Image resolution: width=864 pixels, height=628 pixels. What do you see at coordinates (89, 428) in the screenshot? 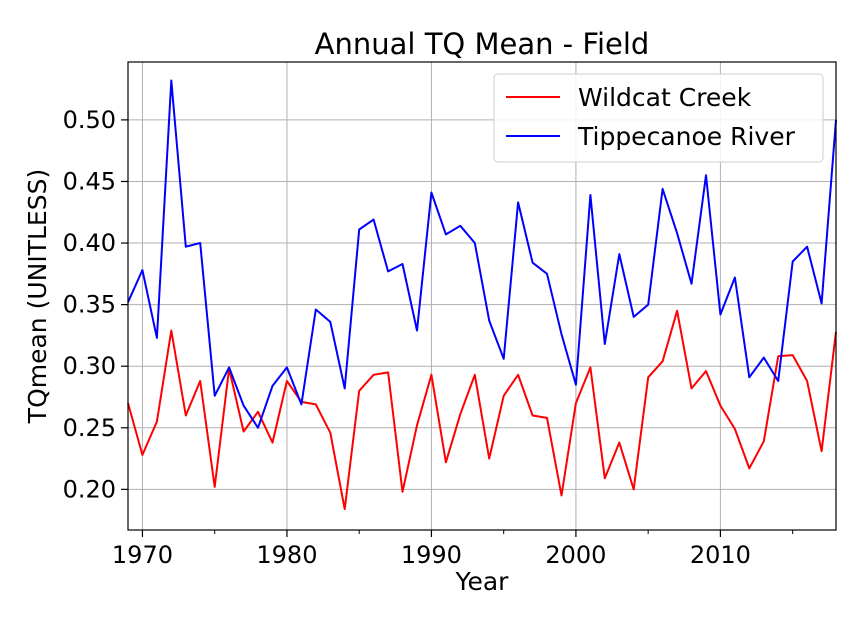
I see `y-tick-label: 0.25` at bounding box center [89, 428].